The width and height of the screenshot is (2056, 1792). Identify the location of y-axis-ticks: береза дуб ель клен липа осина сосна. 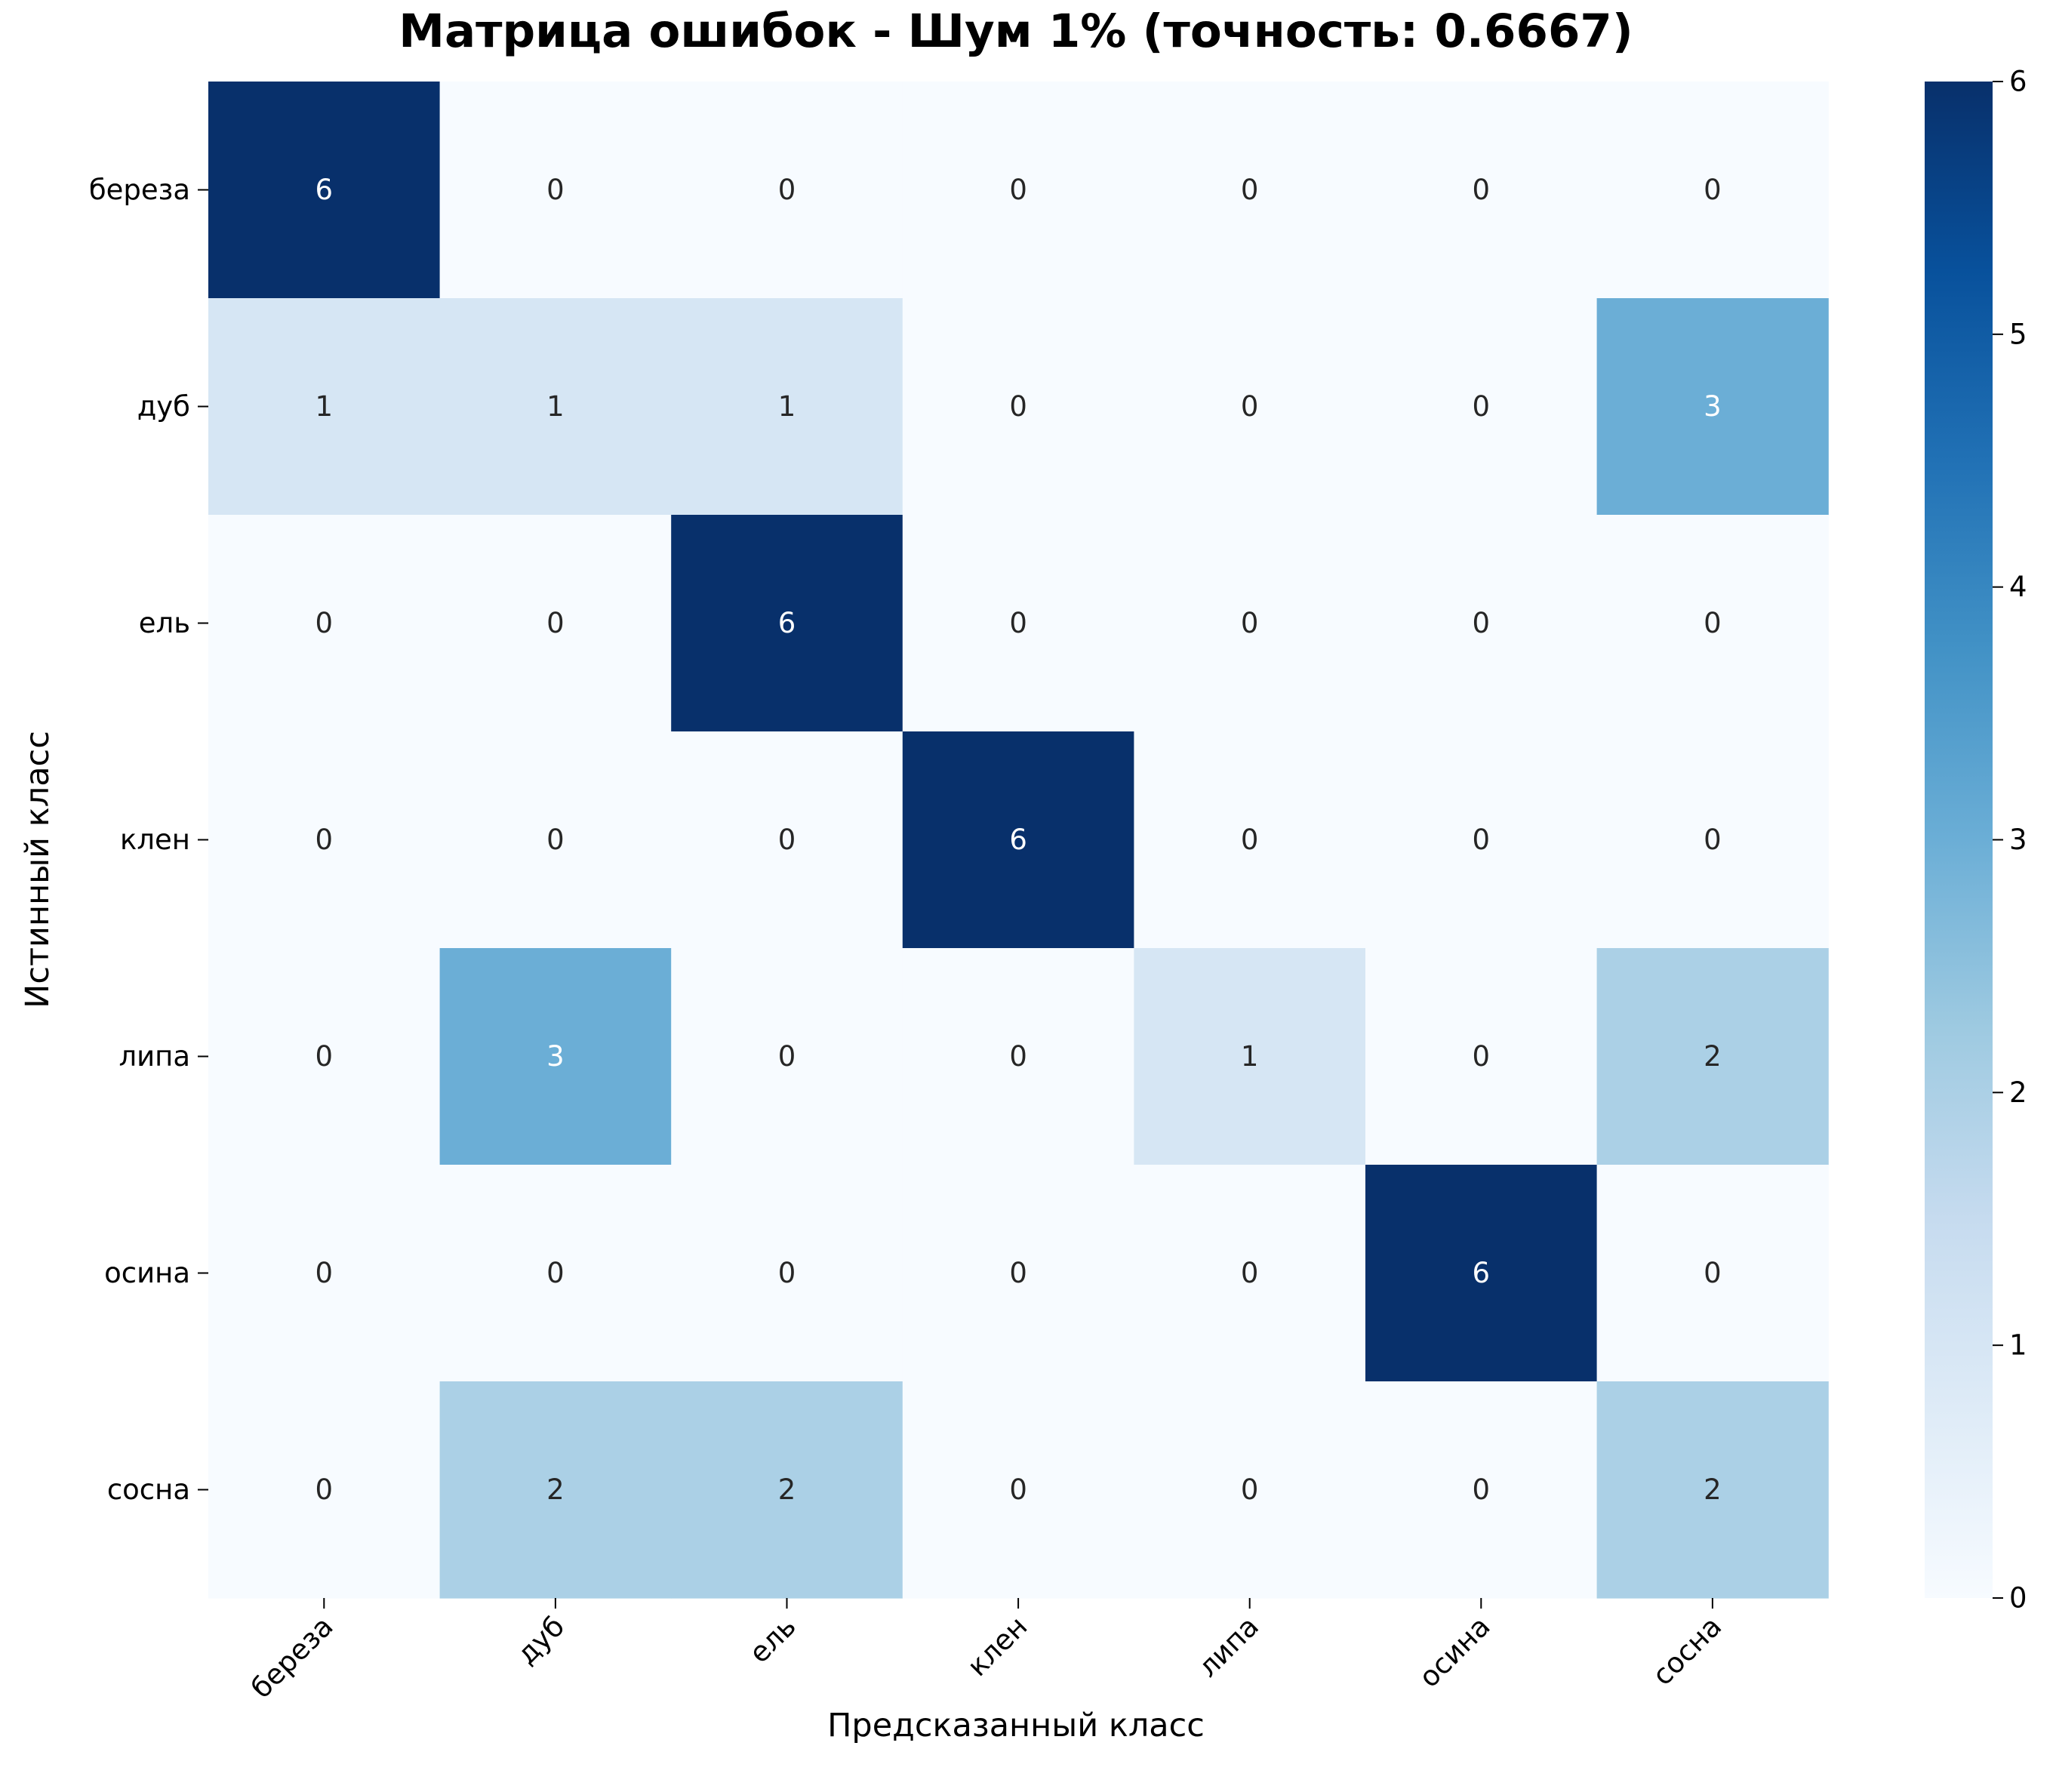
(148, 840).